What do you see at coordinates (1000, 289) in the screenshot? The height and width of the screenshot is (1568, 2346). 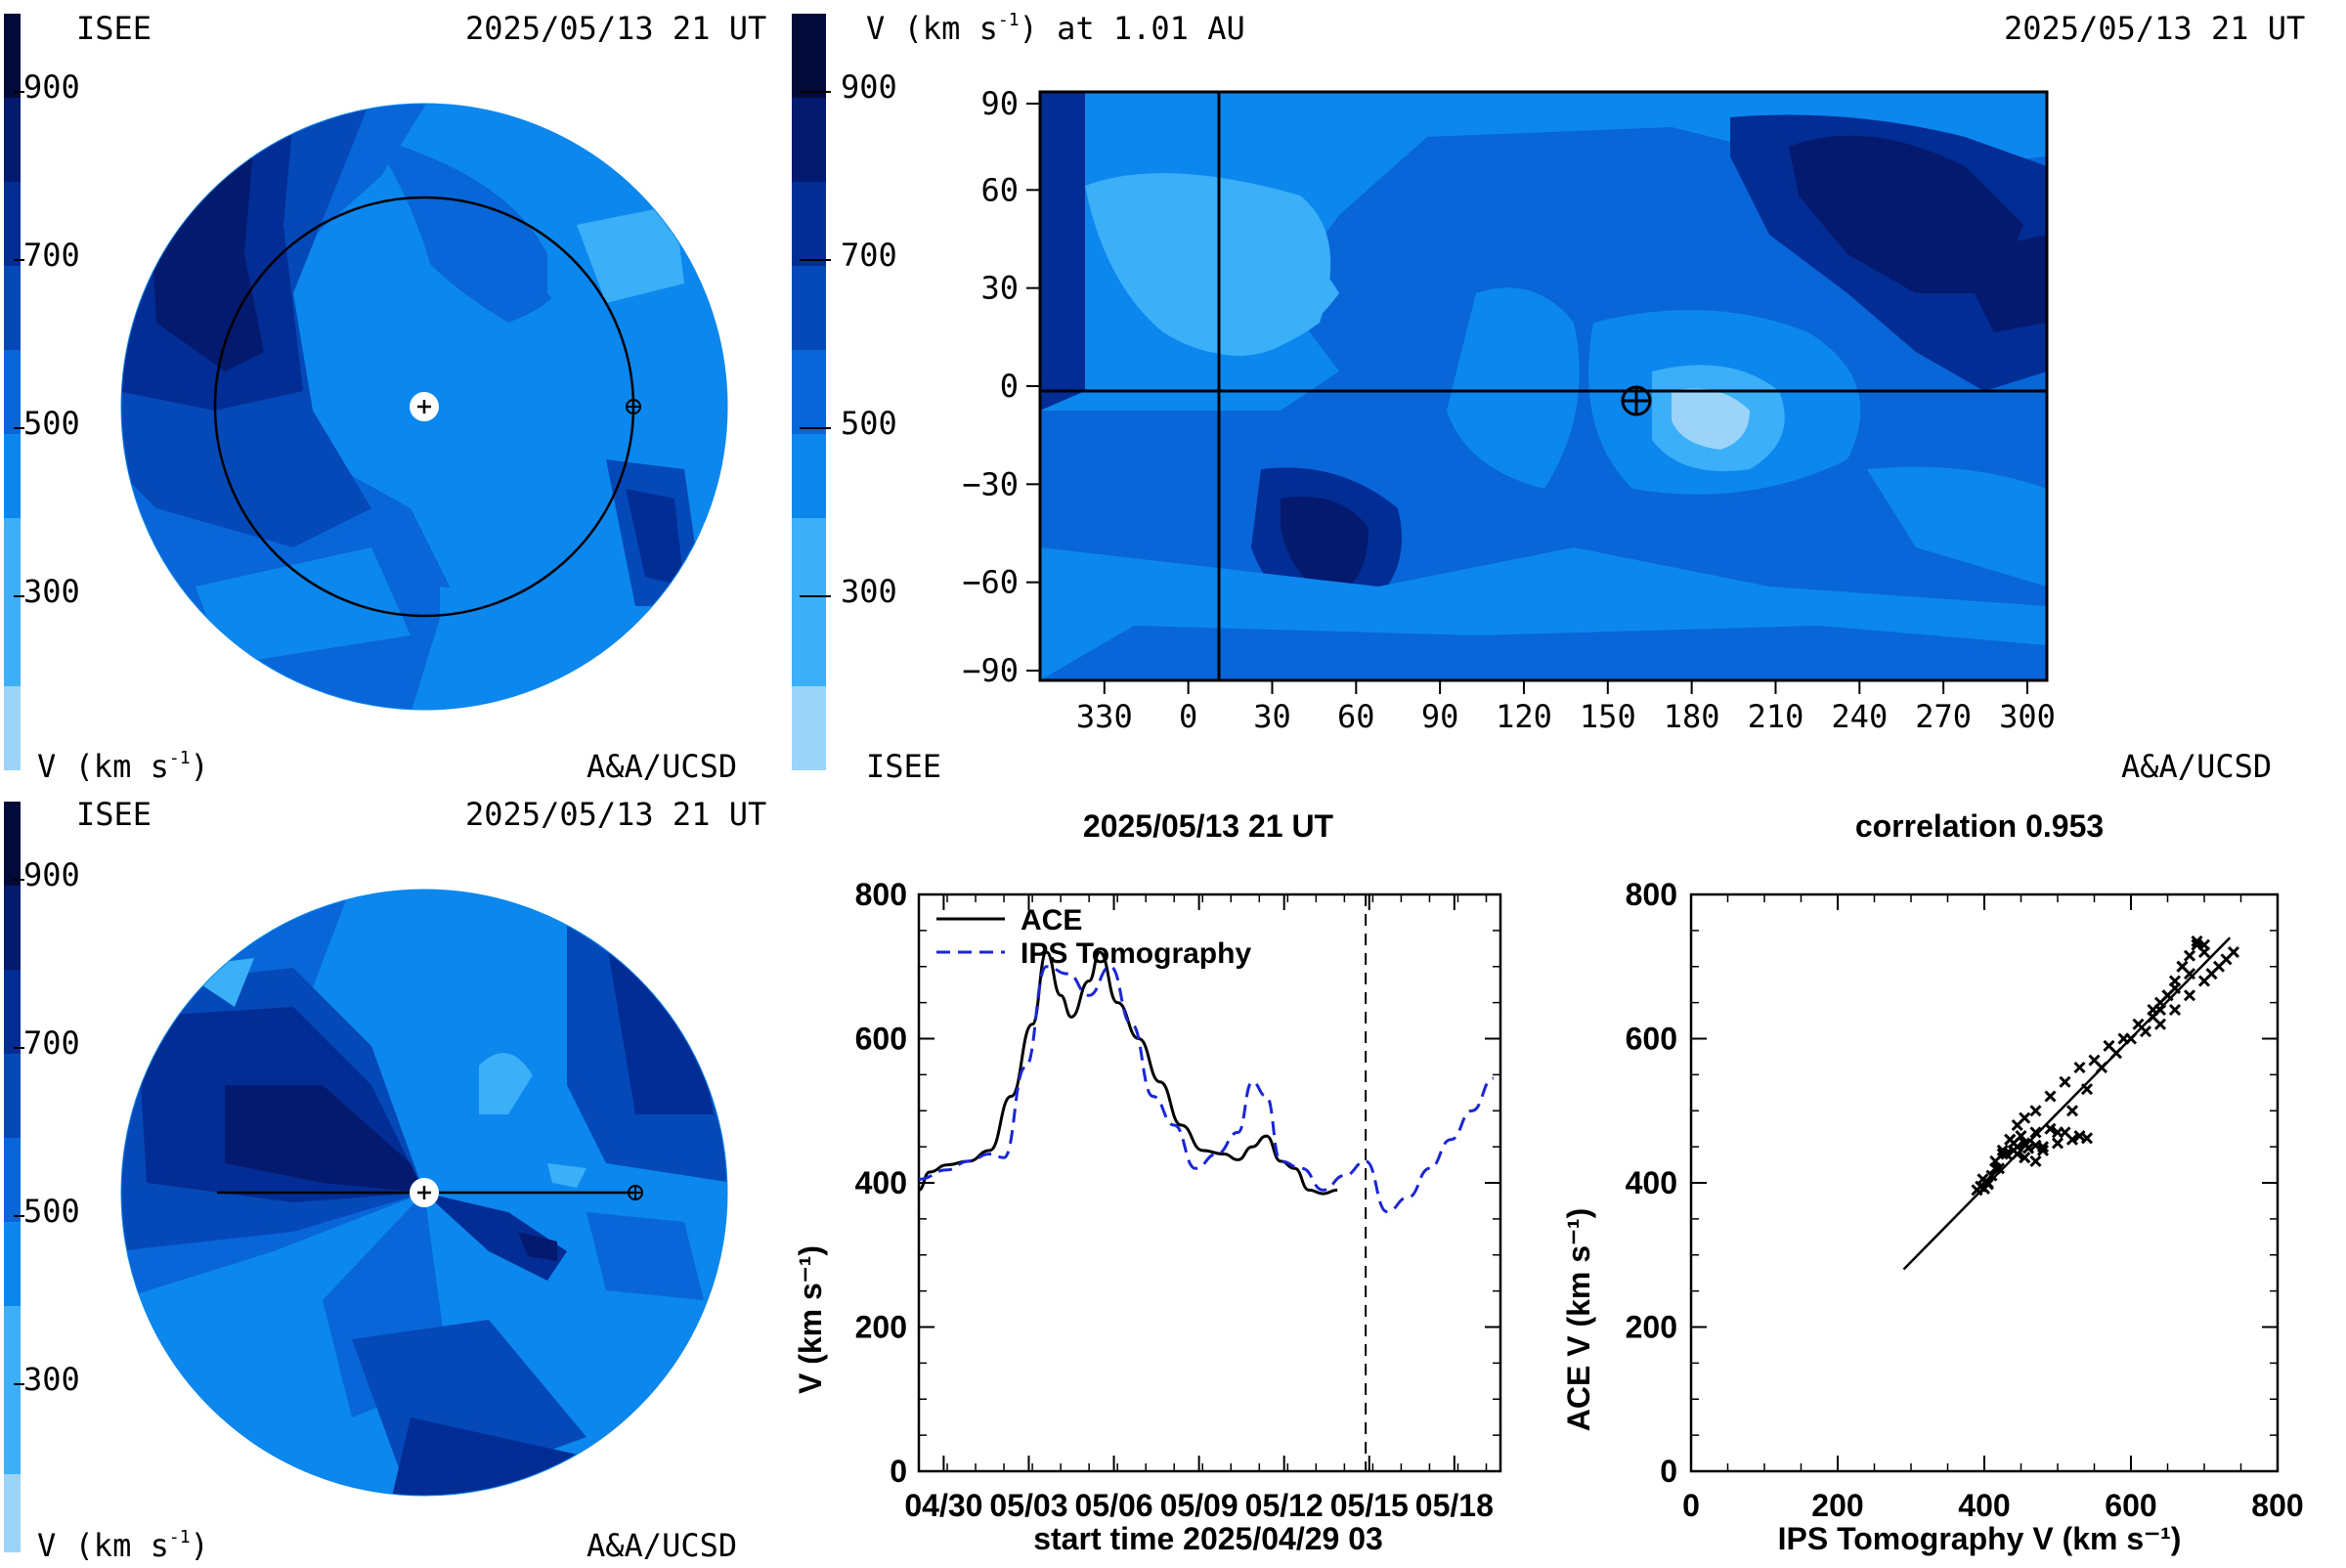 I see `map-y-tick-label: 30` at bounding box center [1000, 289].